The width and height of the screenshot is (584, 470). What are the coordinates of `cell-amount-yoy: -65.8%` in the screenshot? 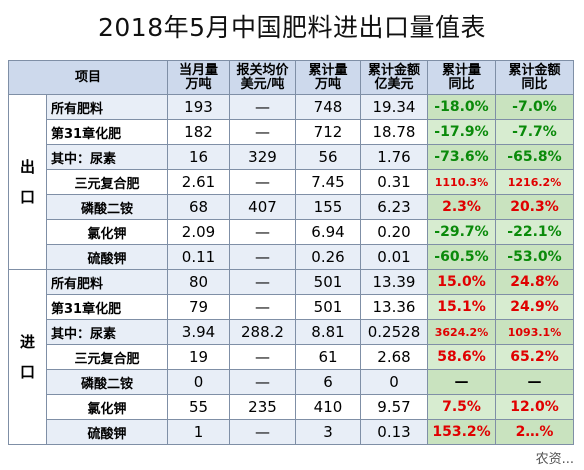 It's located at (534, 157).